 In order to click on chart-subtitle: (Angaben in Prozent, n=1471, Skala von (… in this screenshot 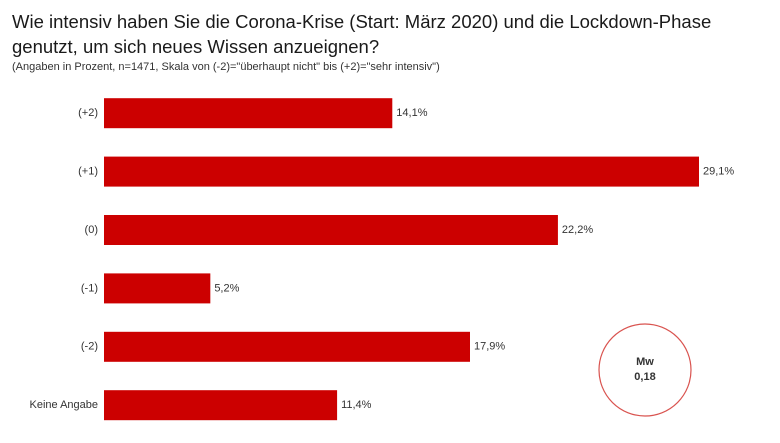, I will do `click(226, 67)`.